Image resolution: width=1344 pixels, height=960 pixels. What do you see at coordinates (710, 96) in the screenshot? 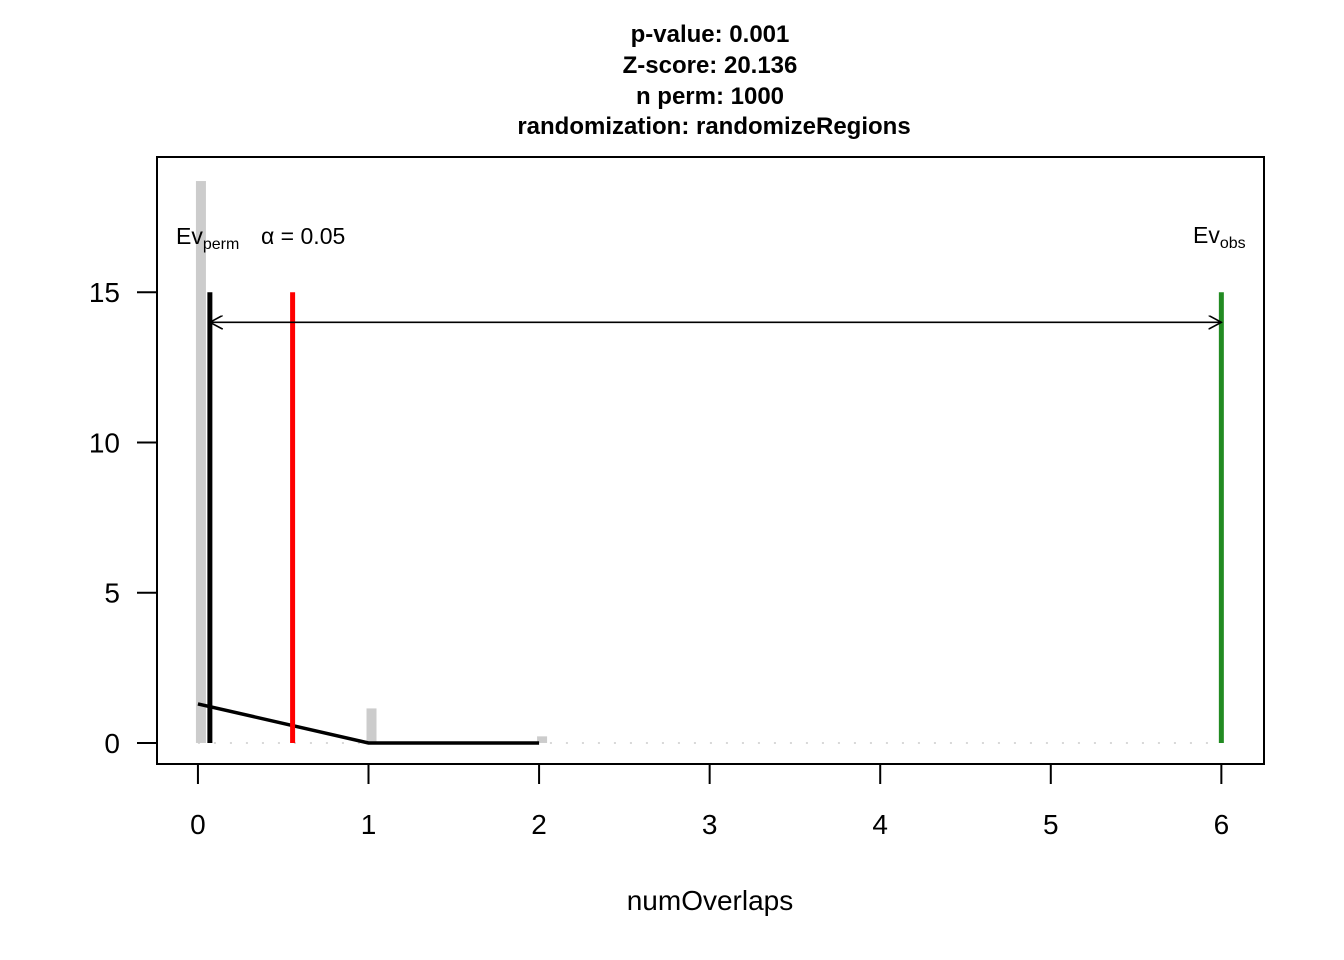
I see `title-line-nperm: n perm: 1000` at bounding box center [710, 96].